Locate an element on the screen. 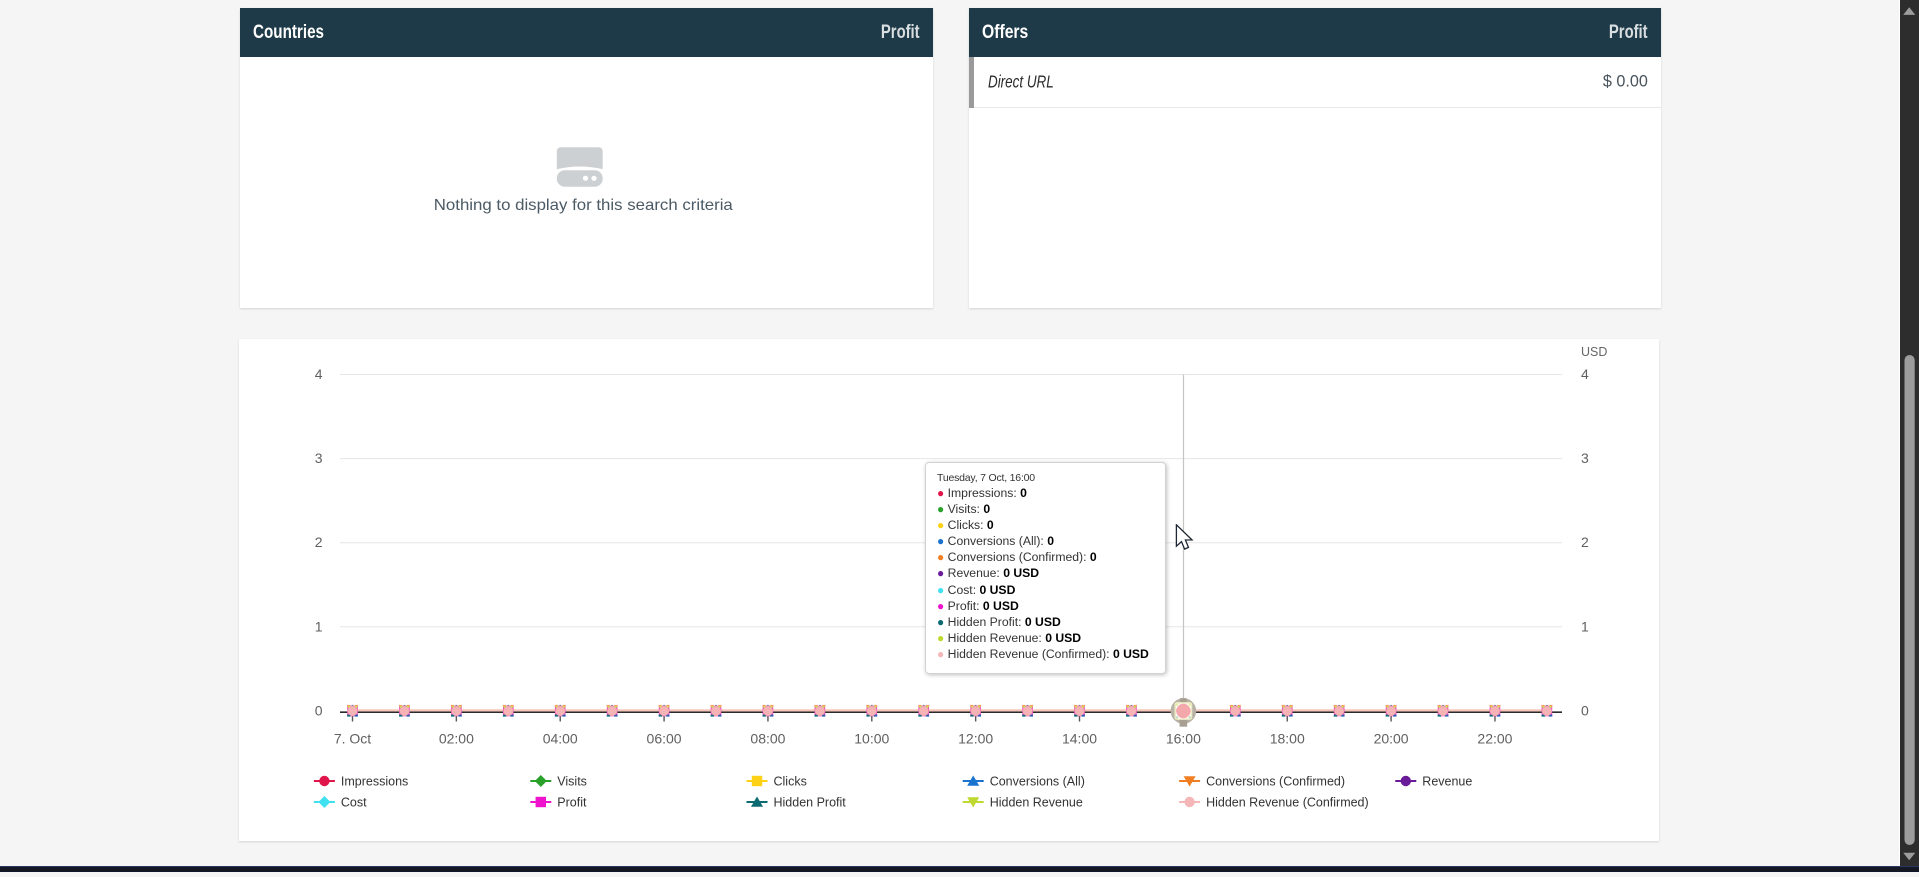  svg-text: USD is located at coordinates (1594, 352).